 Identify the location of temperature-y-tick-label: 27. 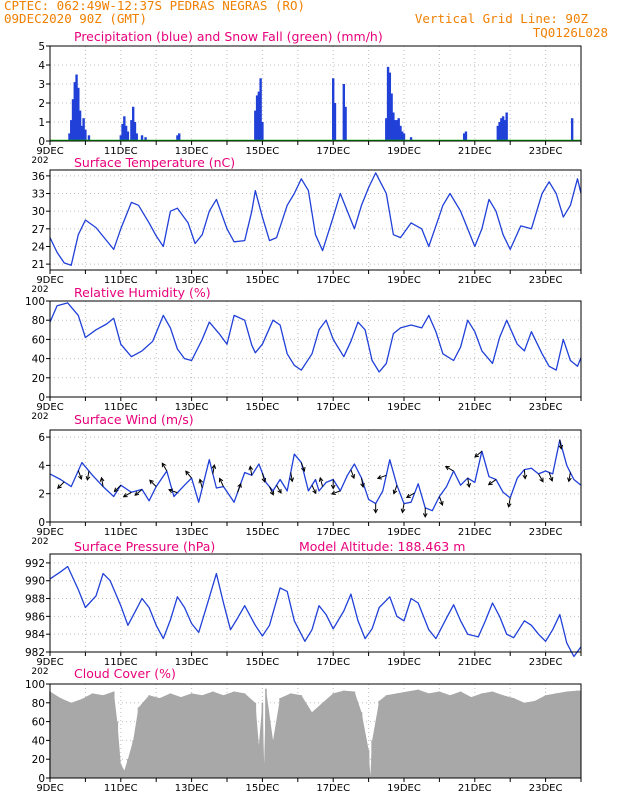
(38, 230).